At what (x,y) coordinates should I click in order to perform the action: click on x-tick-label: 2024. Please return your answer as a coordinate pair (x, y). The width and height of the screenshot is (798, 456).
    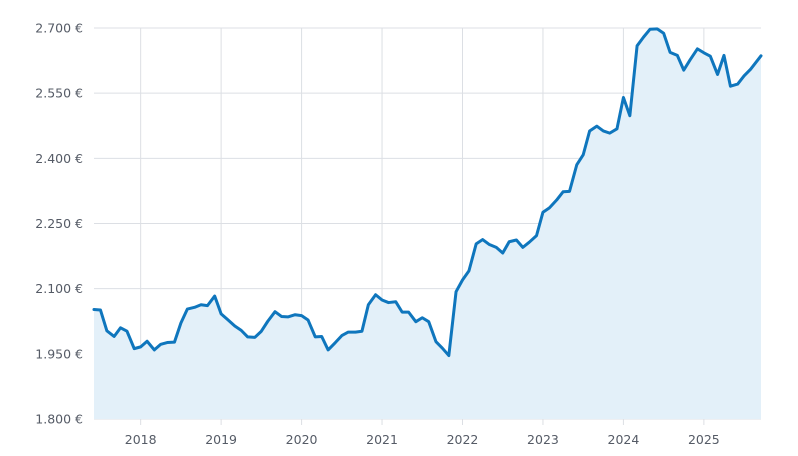
    Looking at the image, I should click on (624, 439).